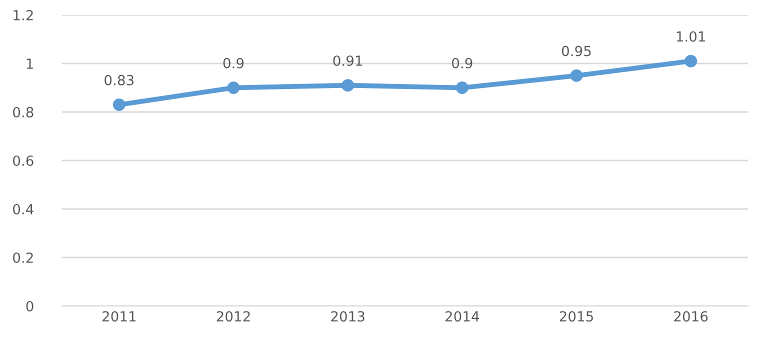 This screenshot has height=345, width=760. I want to click on y-tick-label: 1, so click(29, 63).